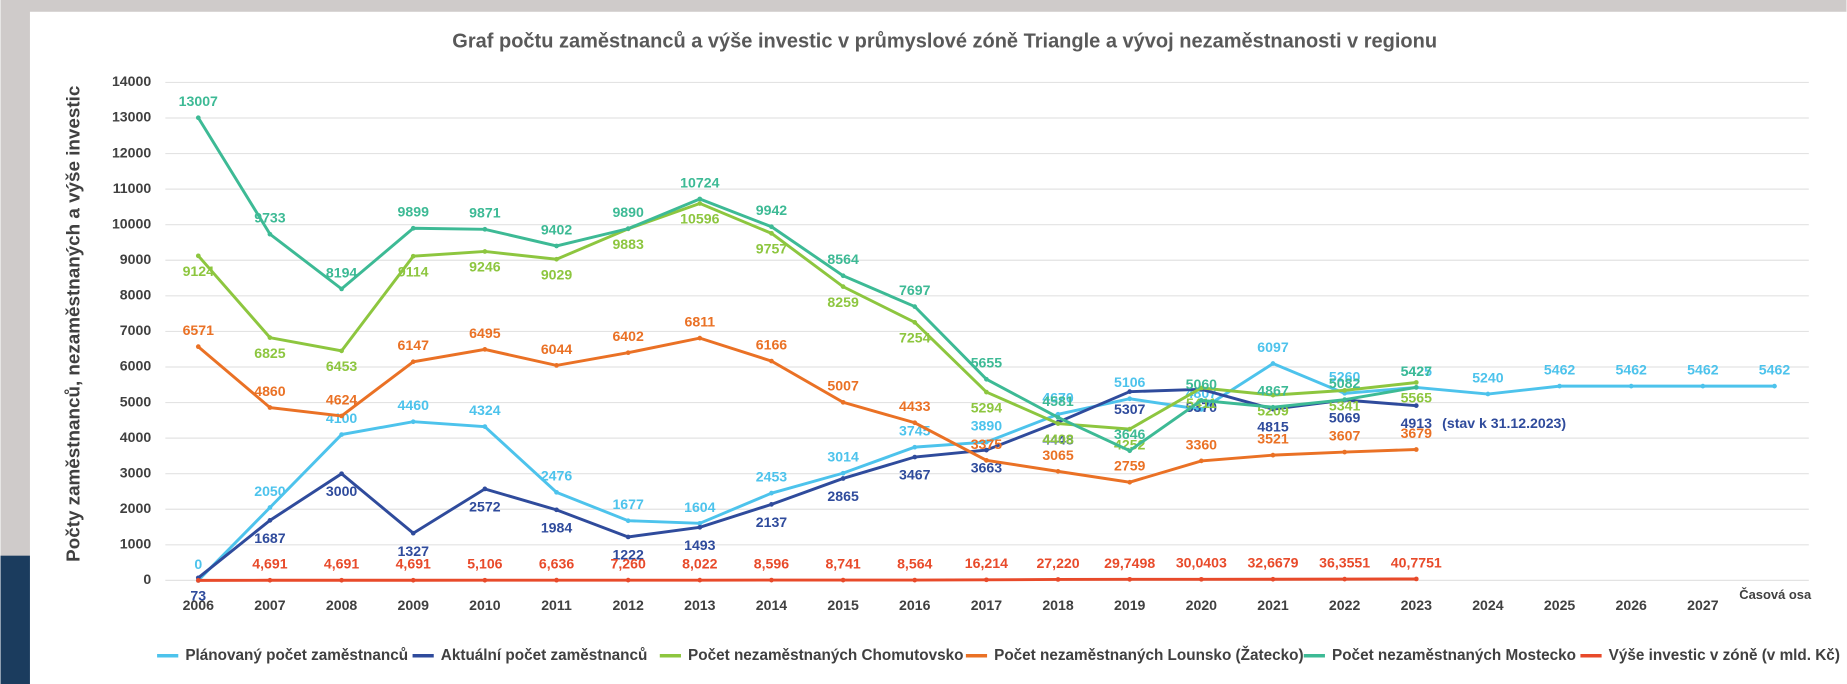 This screenshot has height=684, width=1847. Describe the element at coordinates (1130, 605) in the screenshot. I see `x-tick-label: 2019` at that location.